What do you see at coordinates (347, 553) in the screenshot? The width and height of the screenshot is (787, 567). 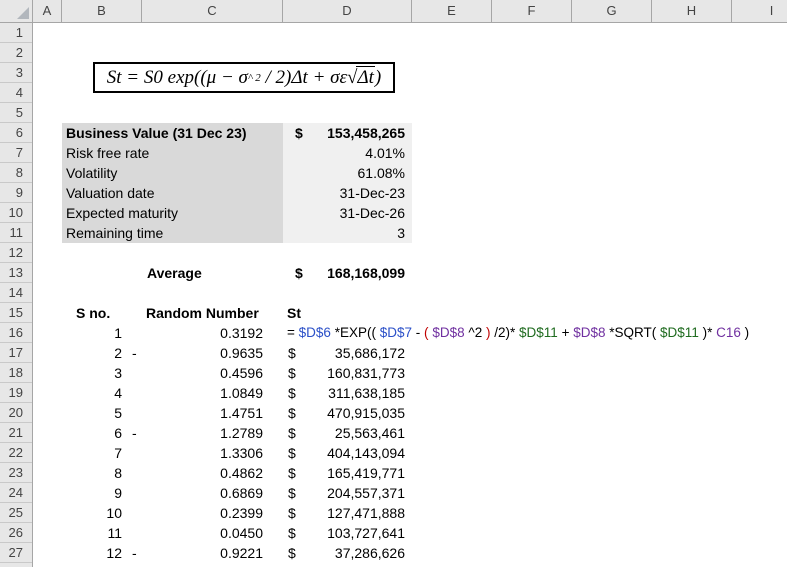 I see `st-value-cell: $ 37,286,626` at bounding box center [347, 553].